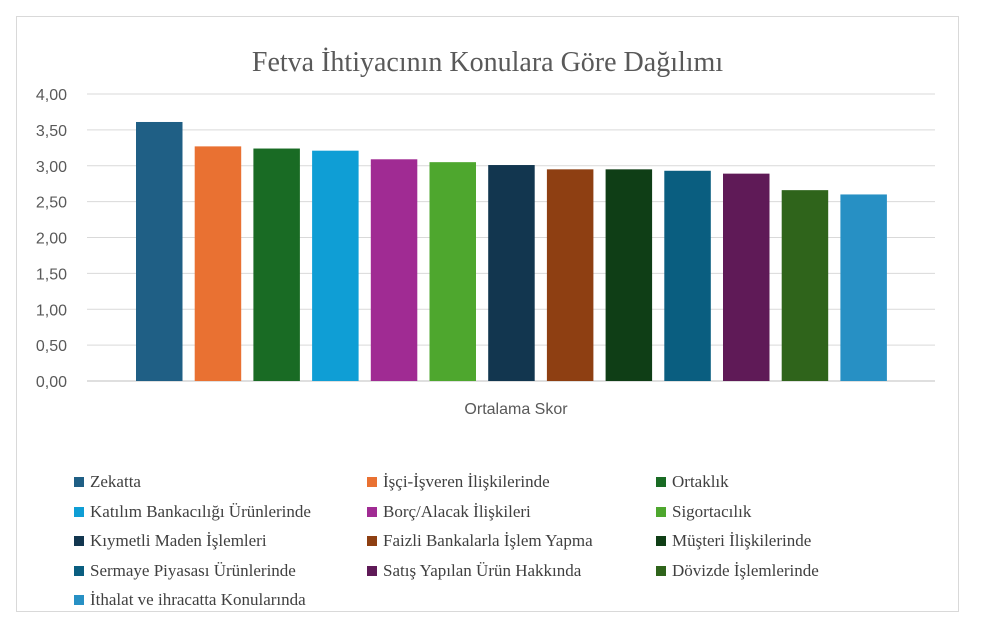 This screenshot has width=983, height=629. I want to click on legend-label: Zekatta, so click(115, 481).